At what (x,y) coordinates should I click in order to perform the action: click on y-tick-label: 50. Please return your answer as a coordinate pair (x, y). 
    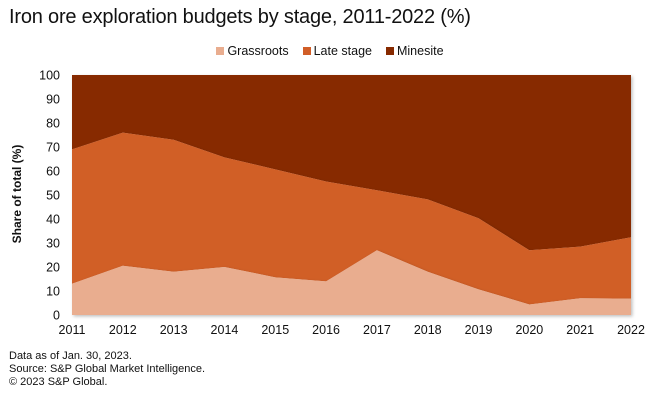
    Looking at the image, I should click on (53, 196).